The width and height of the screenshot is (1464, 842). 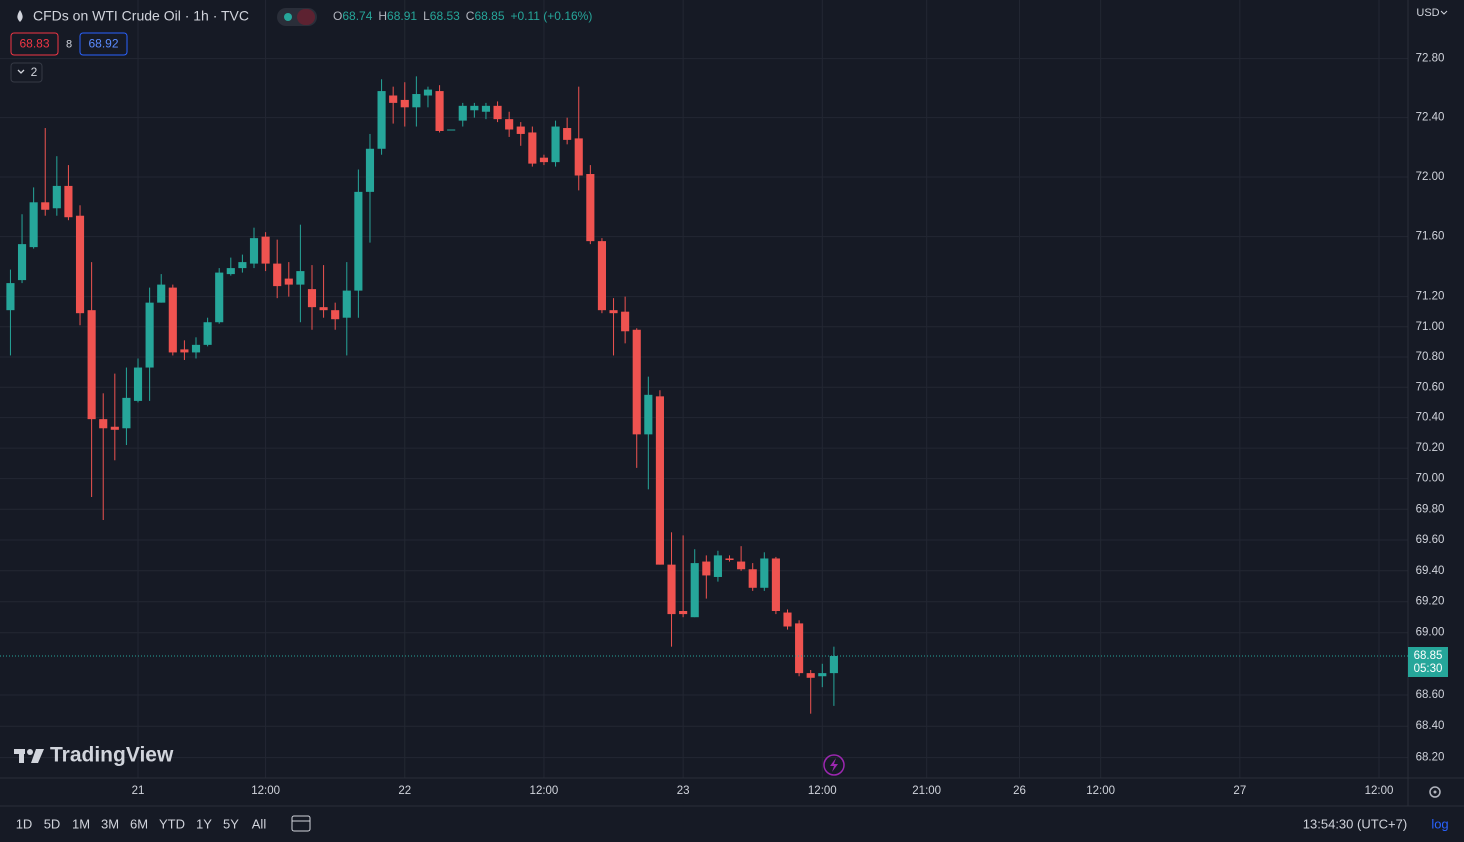 I want to click on events-icon, so click(x=834, y=765).